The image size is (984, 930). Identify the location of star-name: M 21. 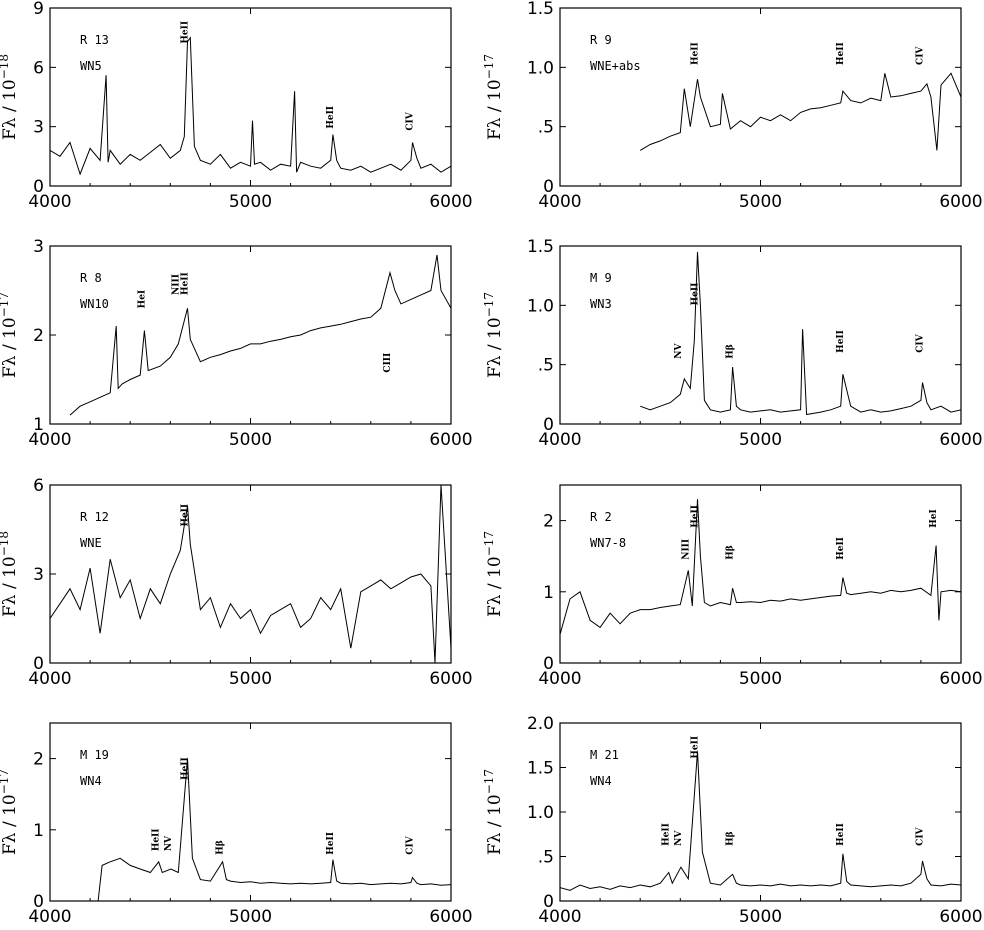
(604, 755).